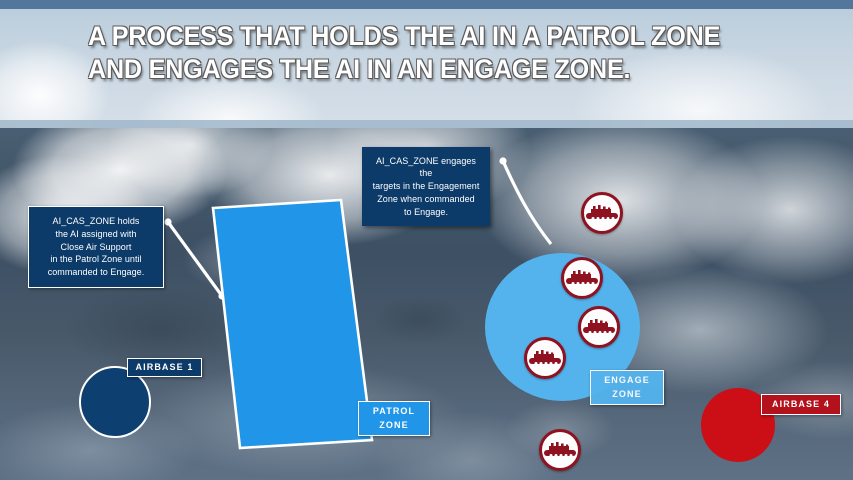 Image resolution: width=853 pixels, height=480 pixels. I want to click on label-airbase-1: AIRBASE 1, so click(164, 367).